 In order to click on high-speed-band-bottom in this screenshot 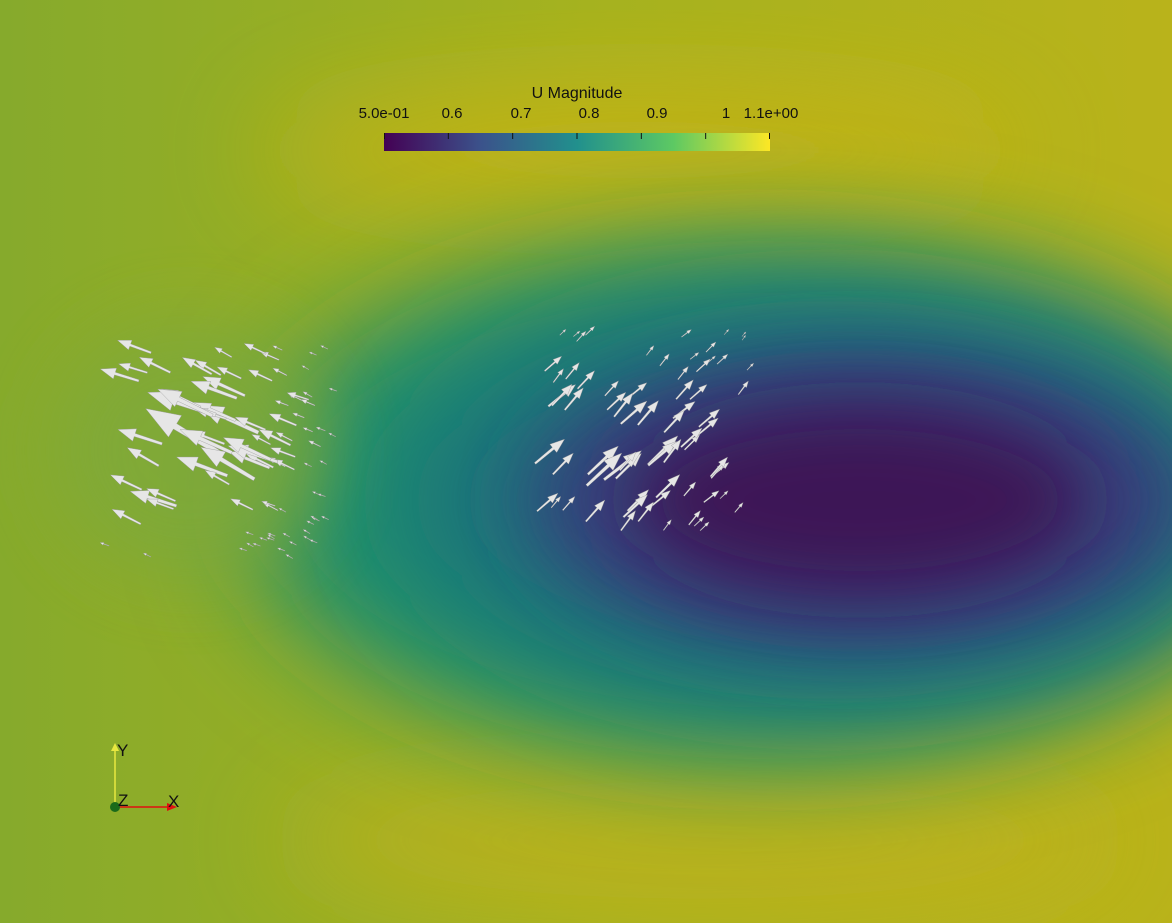, I will do `click(700, 840)`.